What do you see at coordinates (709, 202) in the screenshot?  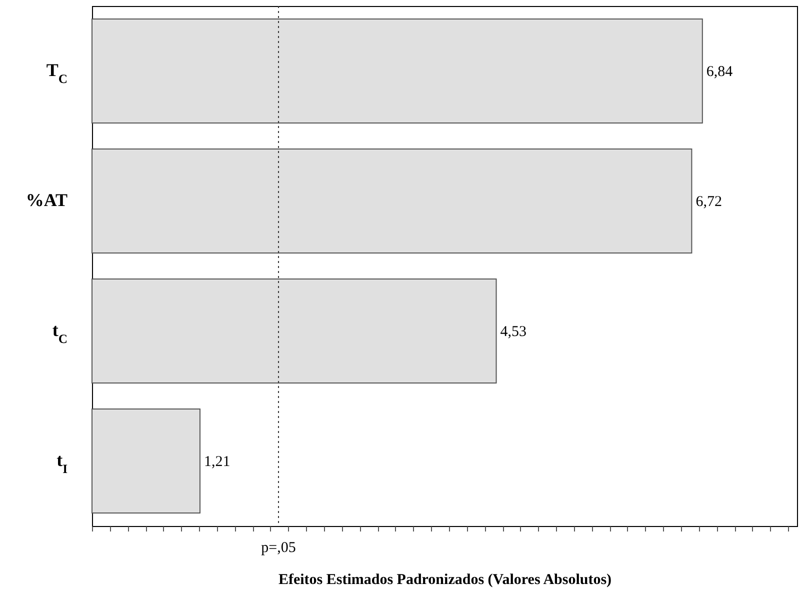 I see `data-label: 6,72` at bounding box center [709, 202].